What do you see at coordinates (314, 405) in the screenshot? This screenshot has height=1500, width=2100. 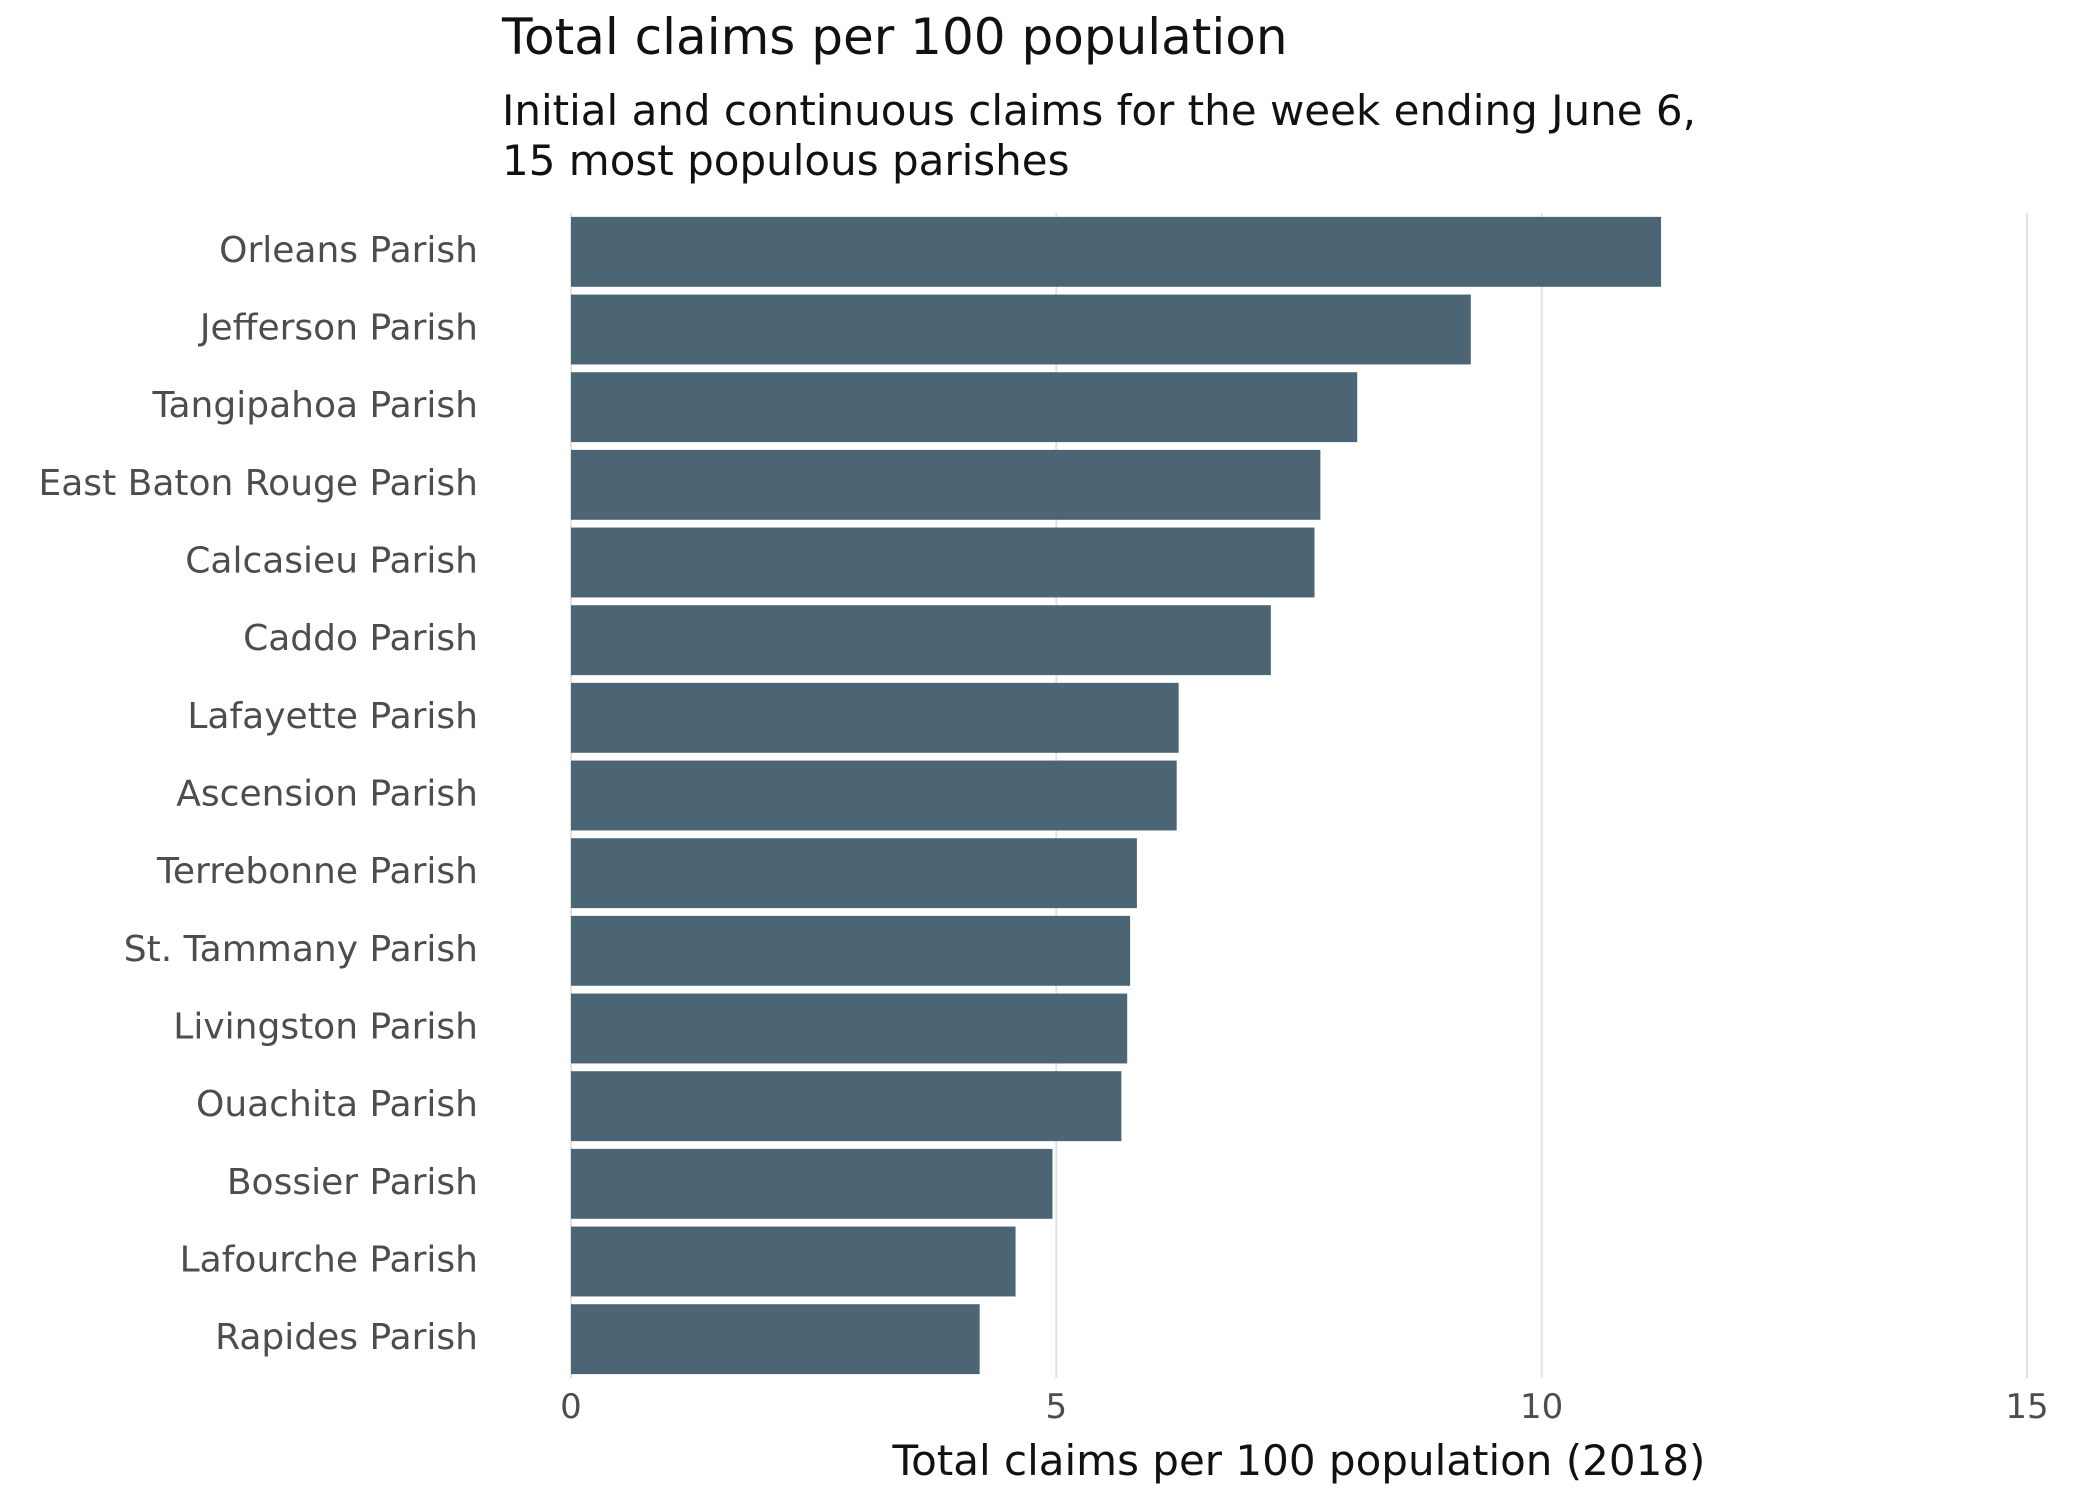 I see `y-tick-label: Tangipahoa Parish` at bounding box center [314, 405].